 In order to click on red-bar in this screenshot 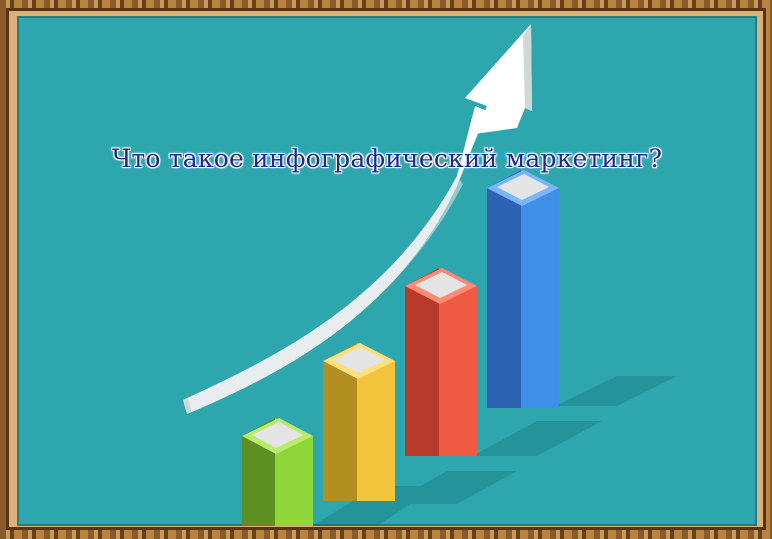, I will do `click(441, 362)`.